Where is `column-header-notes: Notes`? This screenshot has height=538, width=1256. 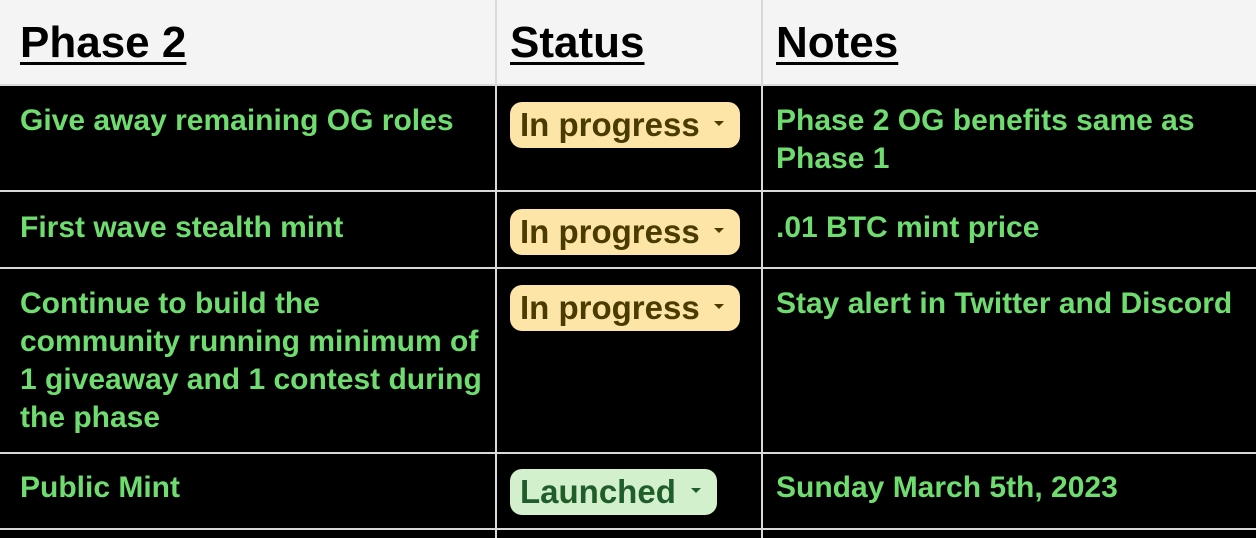 column-header-notes: Notes is located at coordinates (1006, 42).